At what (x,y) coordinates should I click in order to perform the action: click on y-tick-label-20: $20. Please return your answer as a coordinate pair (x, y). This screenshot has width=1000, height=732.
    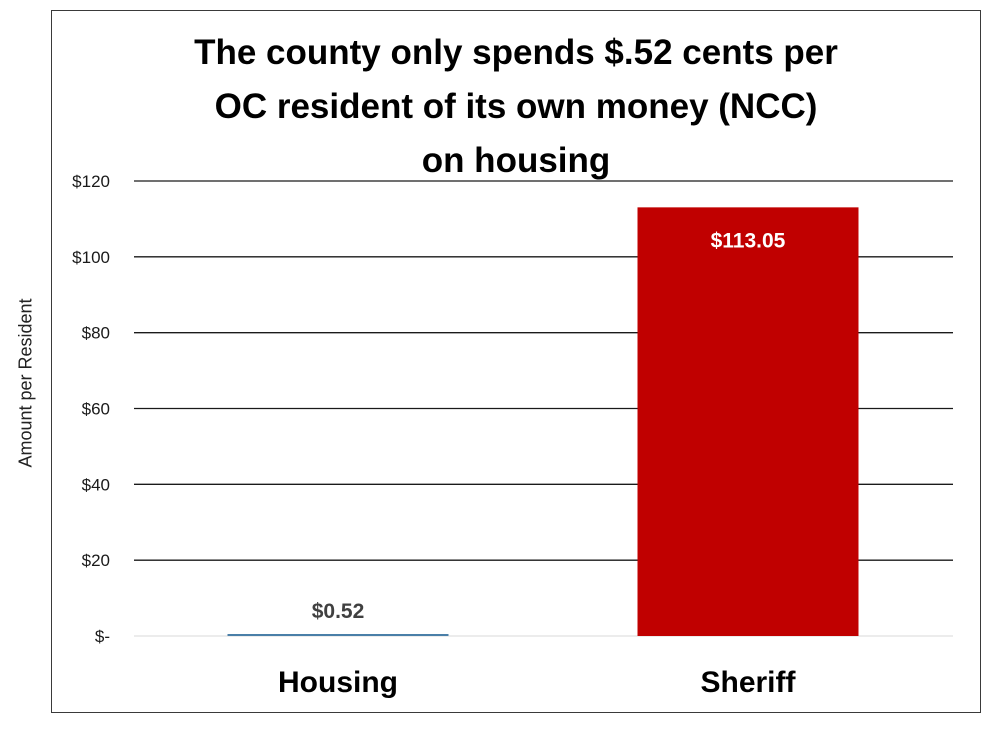
    Looking at the image, I should click on (96, 560).